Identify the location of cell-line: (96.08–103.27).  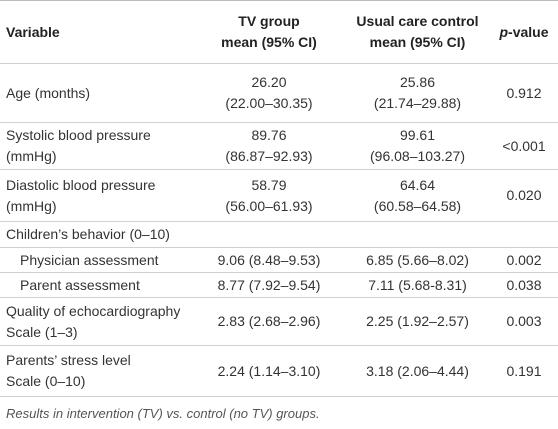
(417, 156).